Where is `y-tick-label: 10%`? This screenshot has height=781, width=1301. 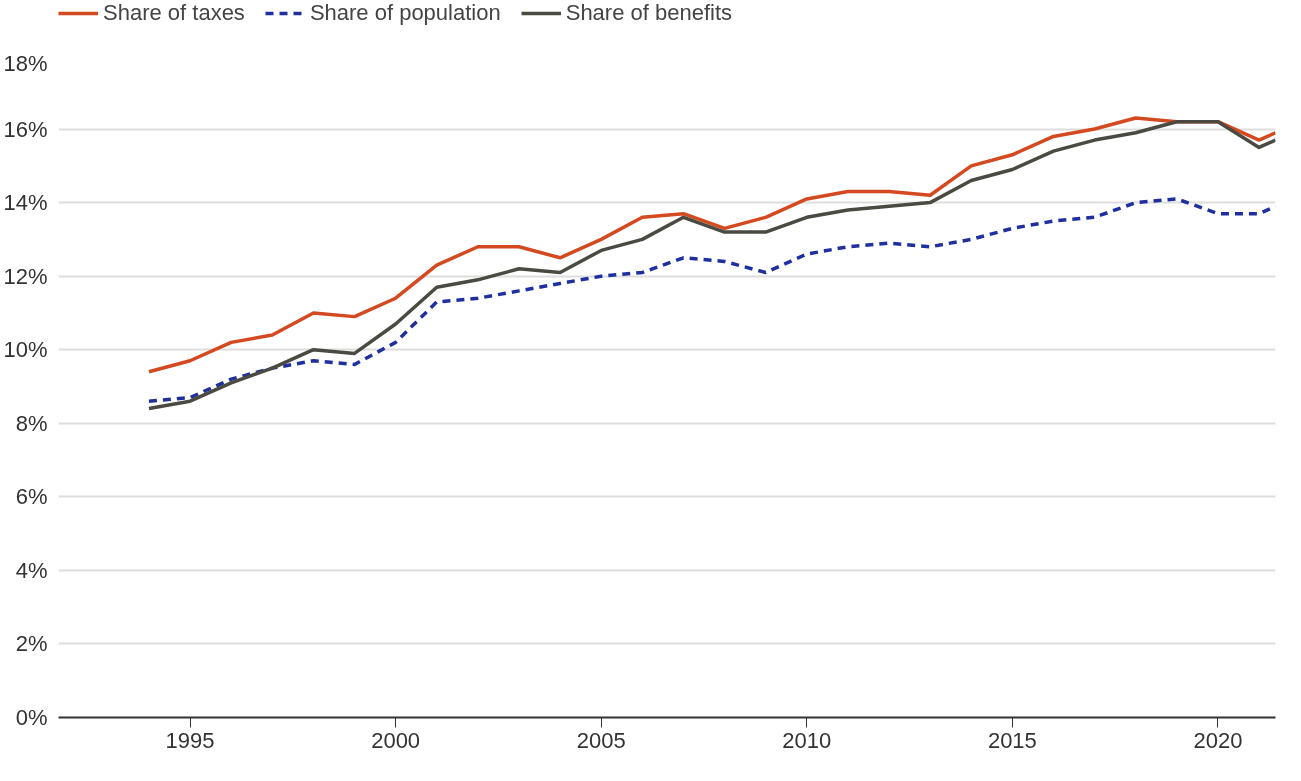 y-tick-label: 10% is located at coordinates (25, 350).